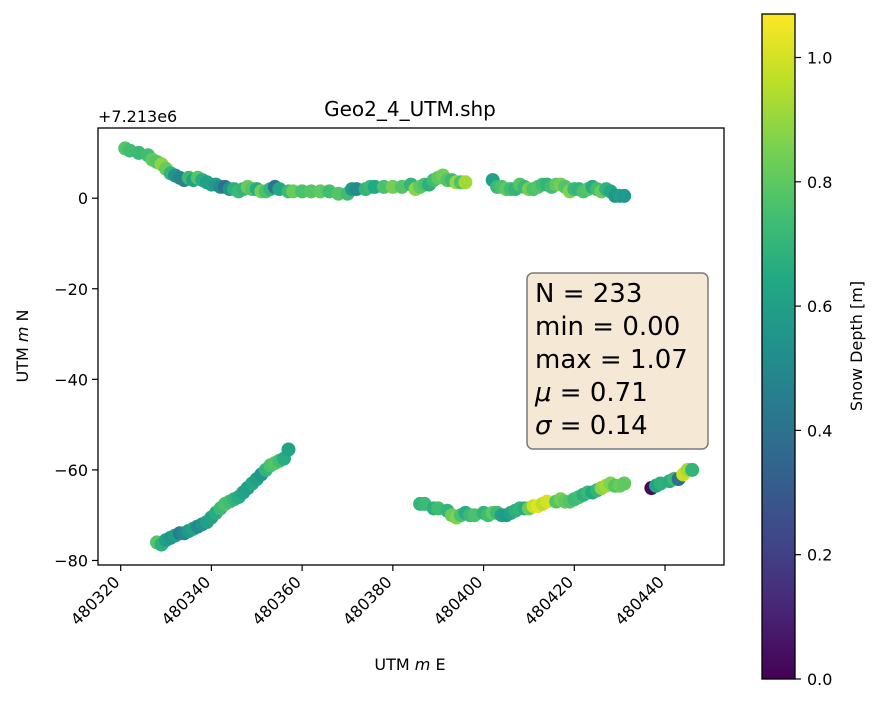 This screenshot has width=882, height=705. What do you see at coordinates (71, 289) in the screenshot?
I see `y-tick-label: −20` at bounding box center [71, 289].